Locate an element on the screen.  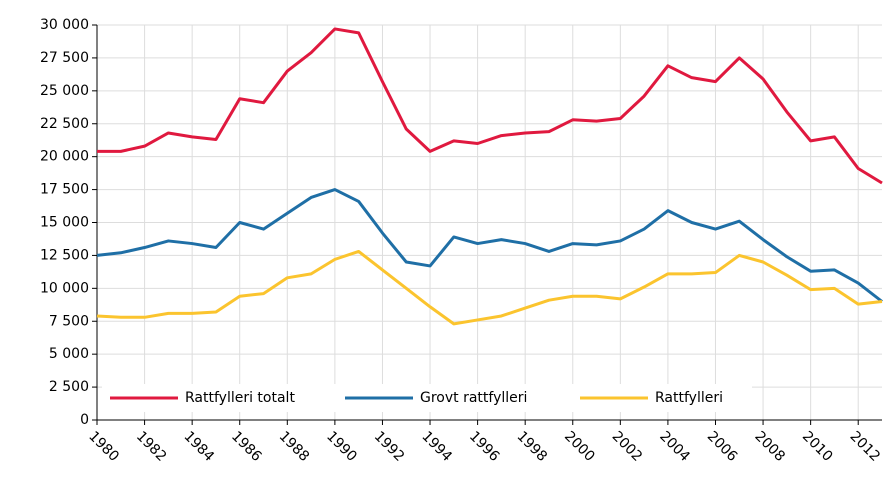
legend-label: Rattfylleri is located at coordinates (689, 398).